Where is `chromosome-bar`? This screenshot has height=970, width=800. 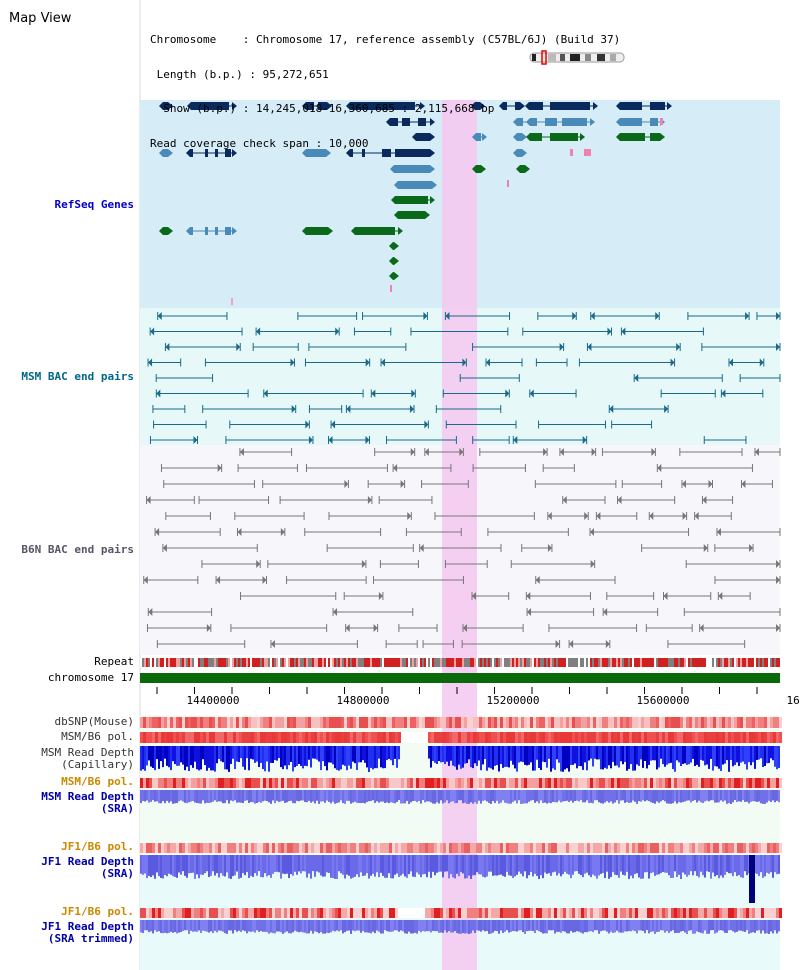
chromosome-bar is located at coordinates (460, 678).